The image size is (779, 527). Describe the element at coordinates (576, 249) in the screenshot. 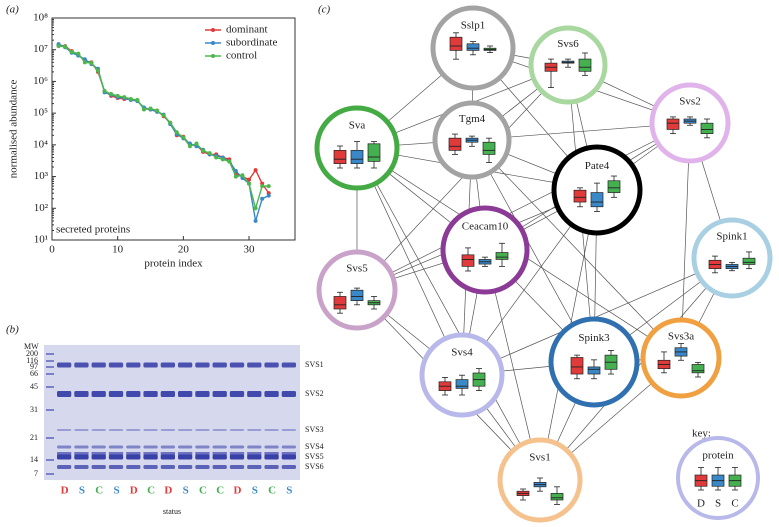

I see `edge` at that location.